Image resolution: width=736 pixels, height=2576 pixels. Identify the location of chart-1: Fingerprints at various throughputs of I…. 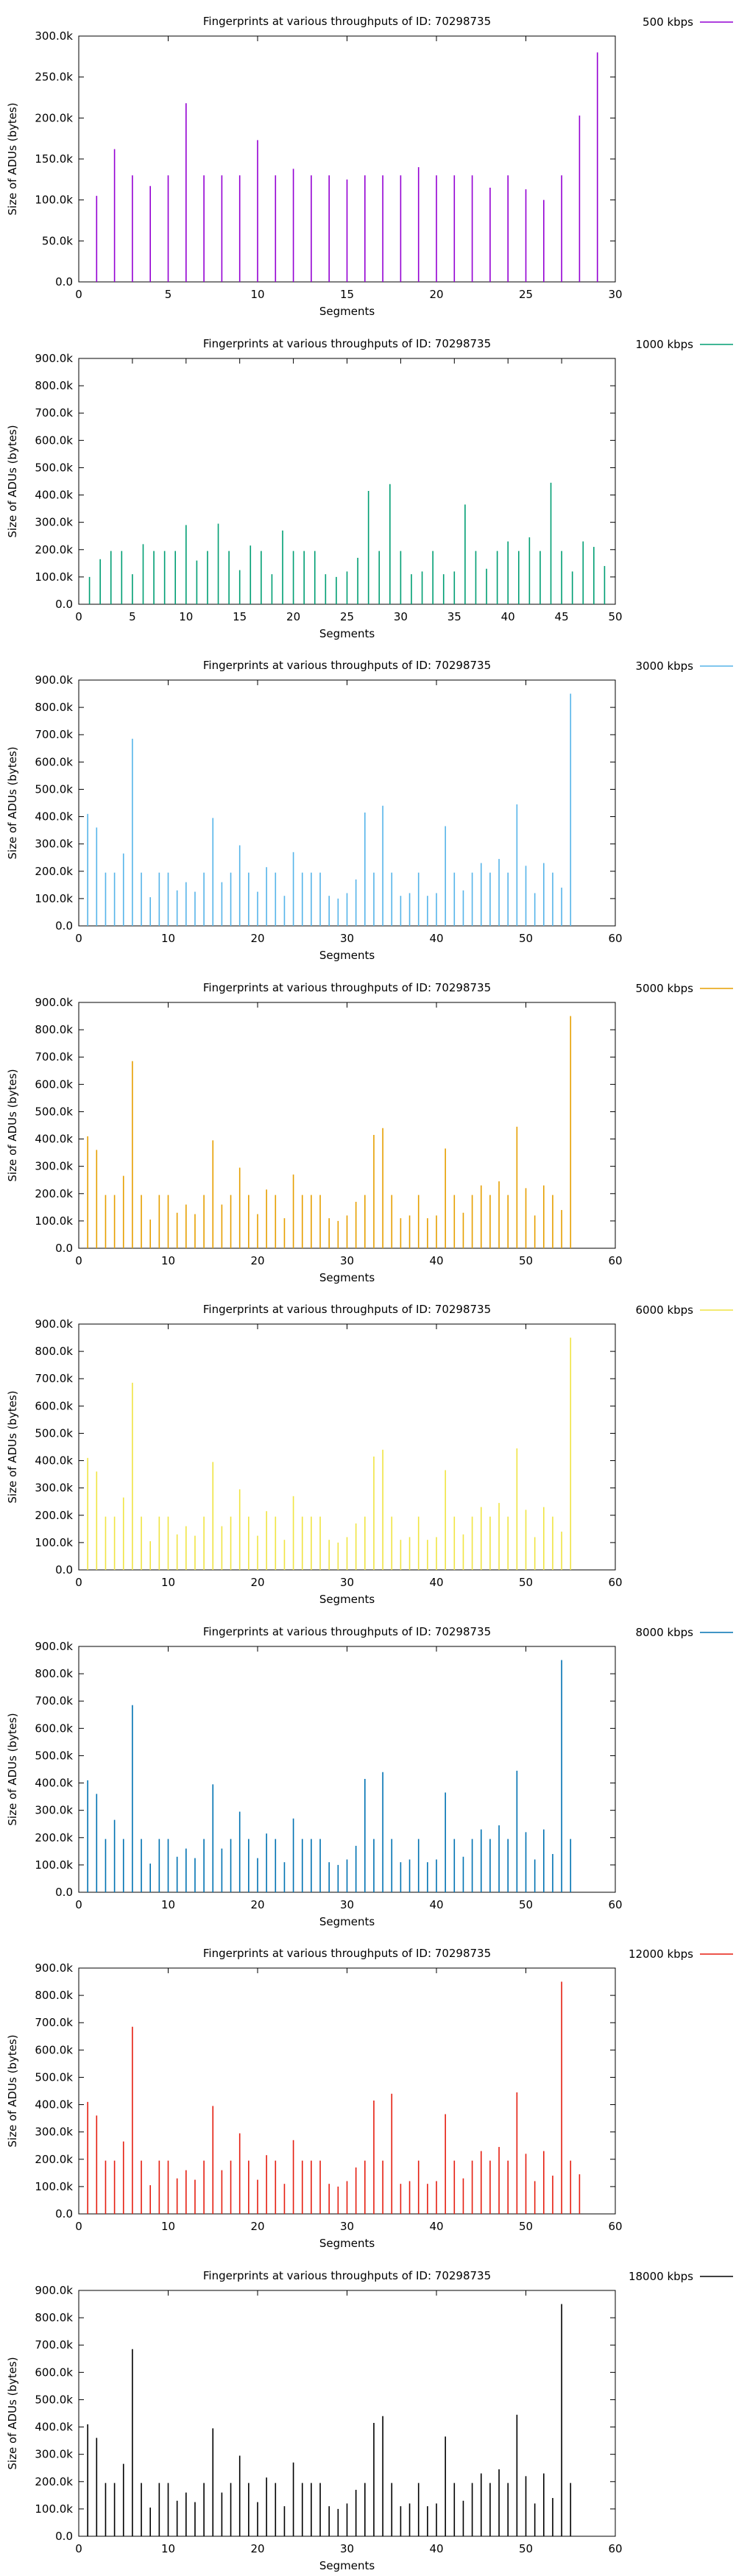
(369, 488).